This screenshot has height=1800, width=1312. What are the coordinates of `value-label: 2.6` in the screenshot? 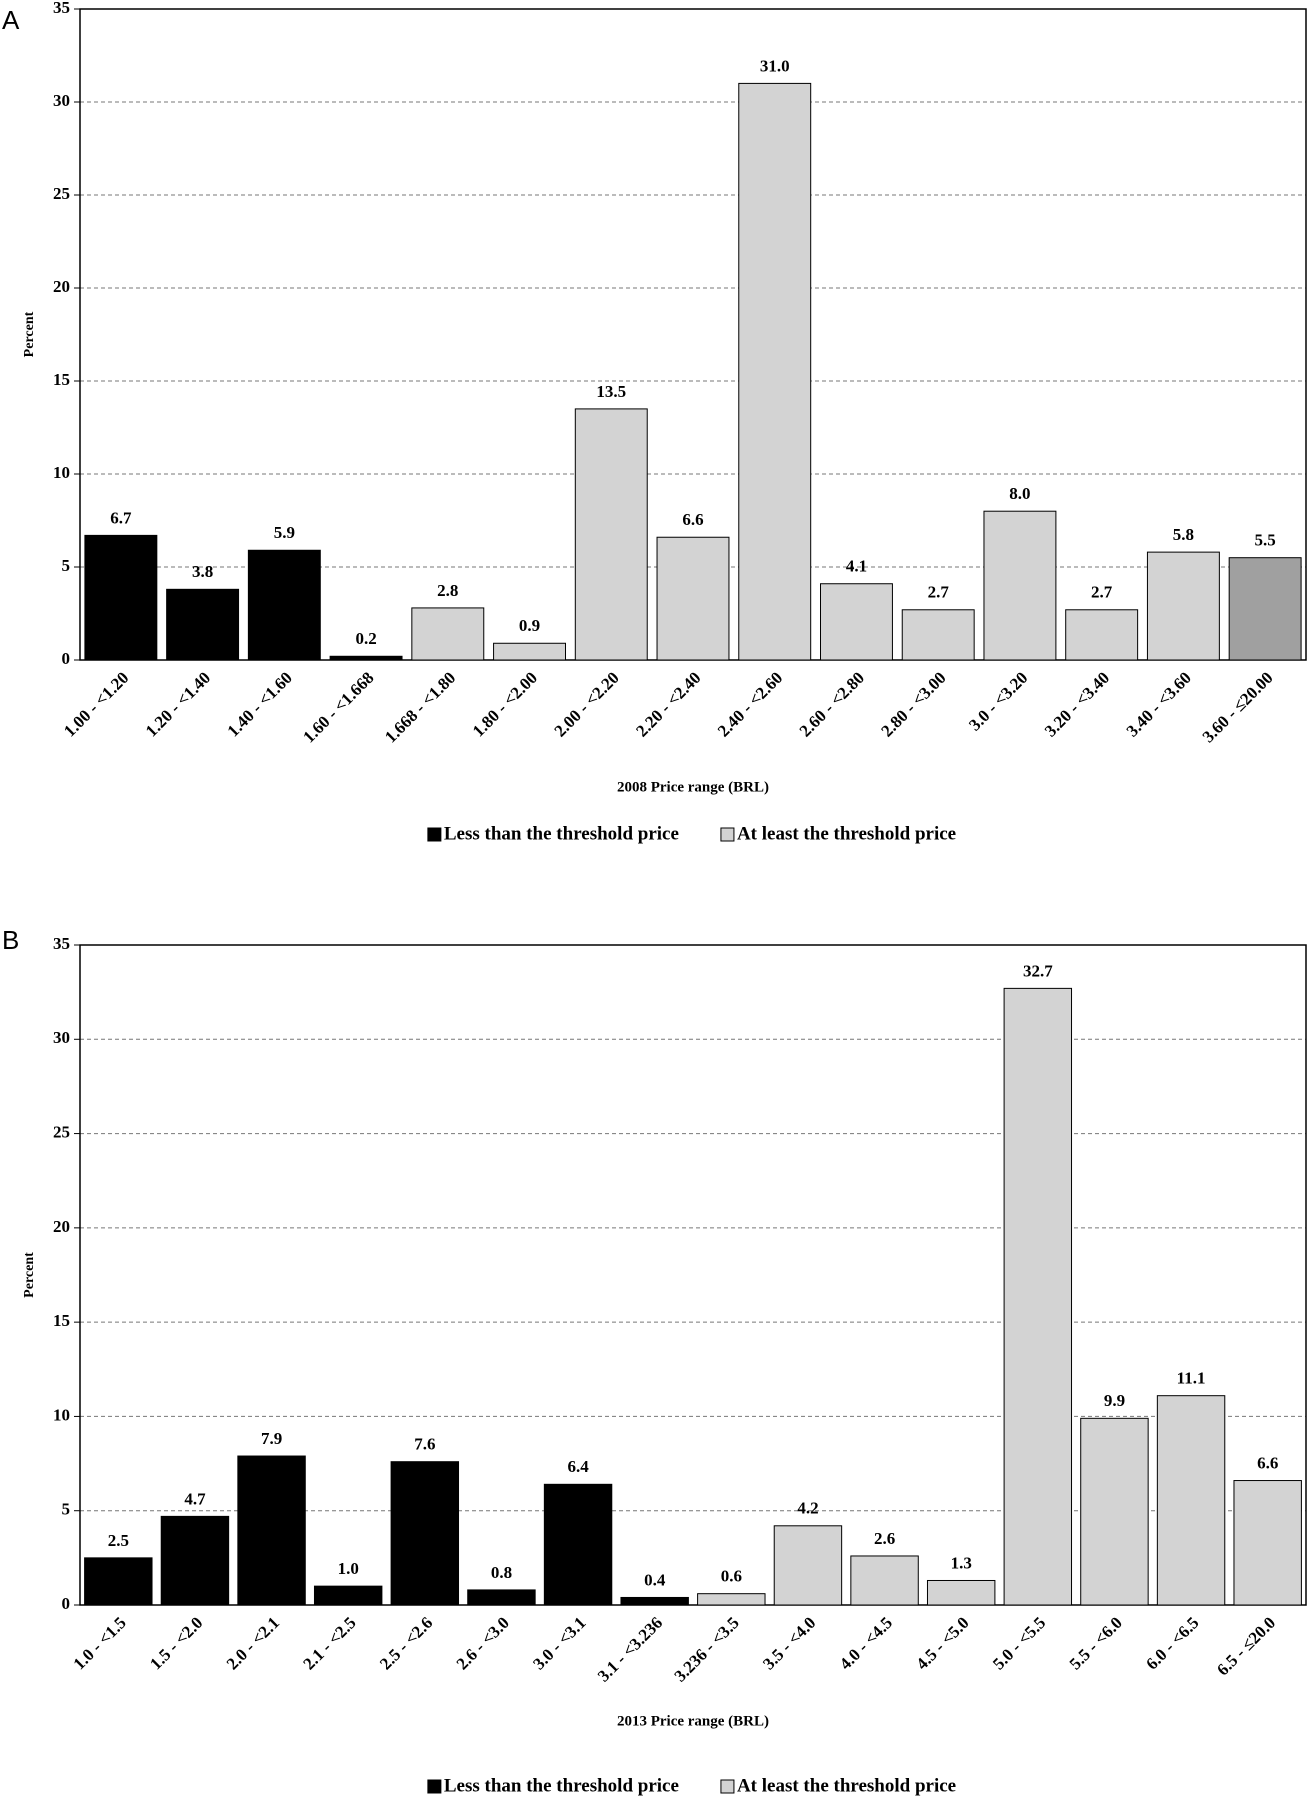 It's located at (884, 1538).